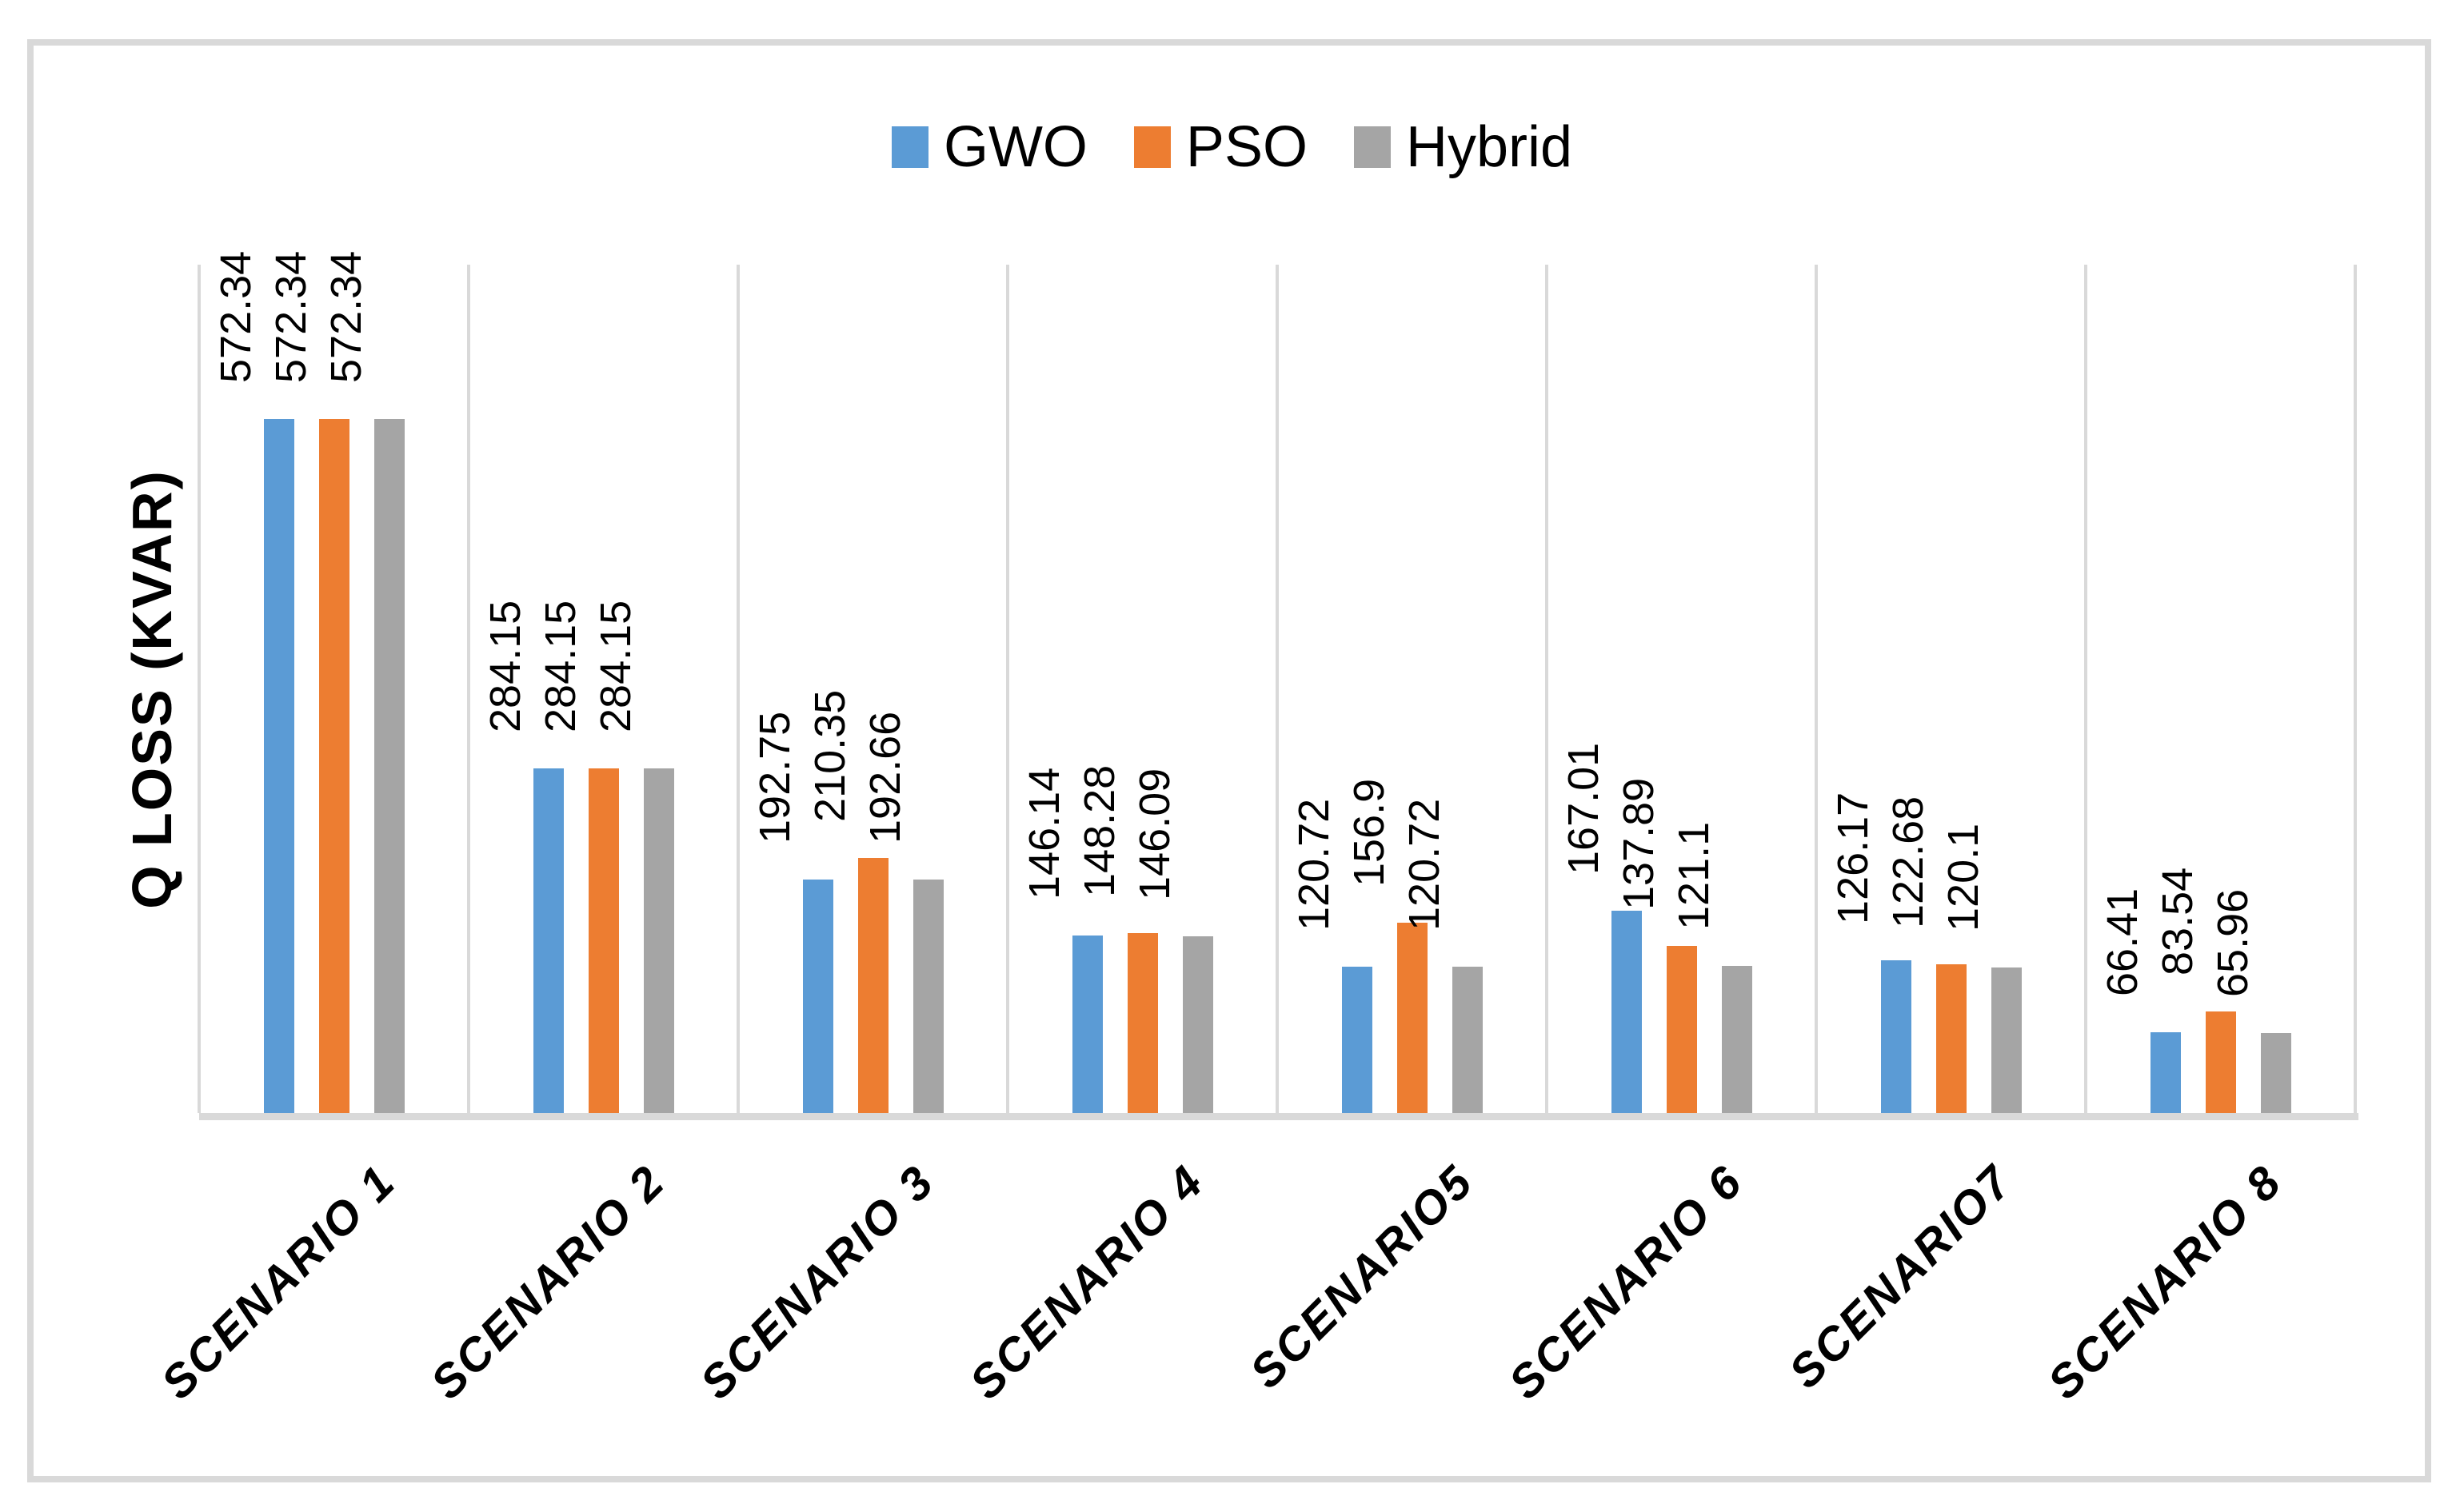 This screenshot has width=2464, height=1508. I want to click on bar-value-label: 167.01, so click(1583, 808).